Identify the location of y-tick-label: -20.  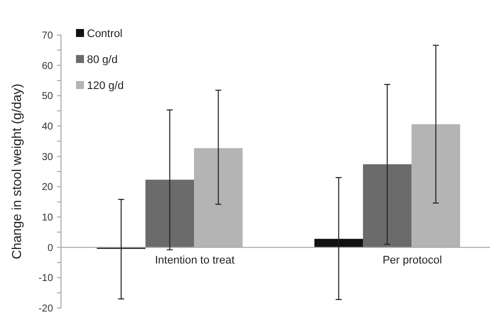
(46, 309).